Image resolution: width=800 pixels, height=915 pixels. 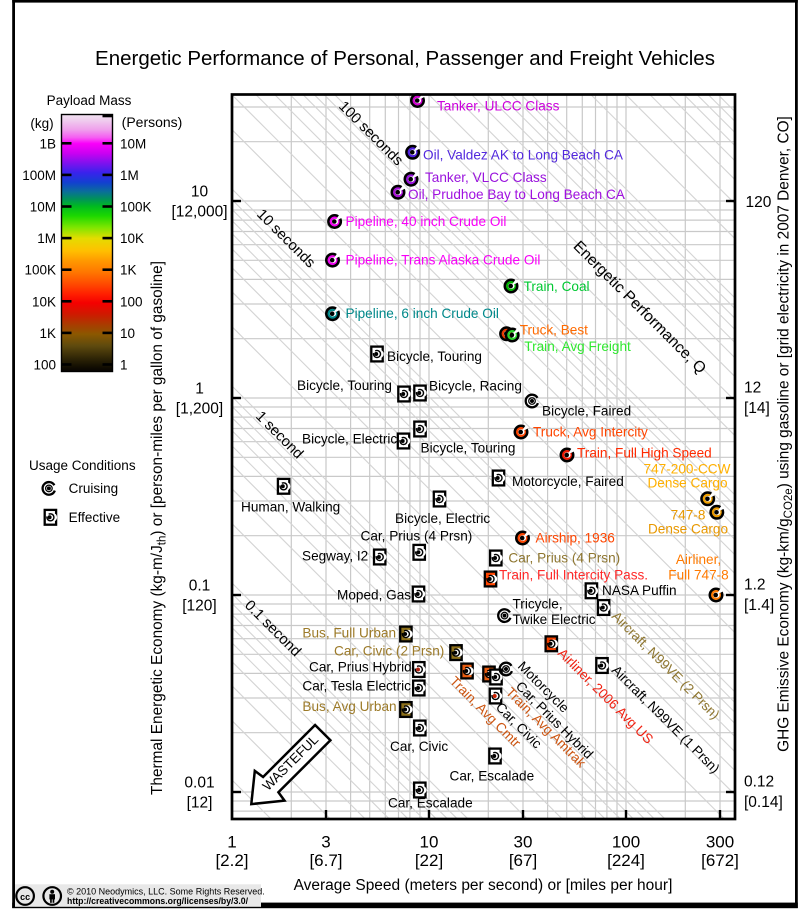 I want to click on svg-text: 0.12, so click(x=759, y=782).